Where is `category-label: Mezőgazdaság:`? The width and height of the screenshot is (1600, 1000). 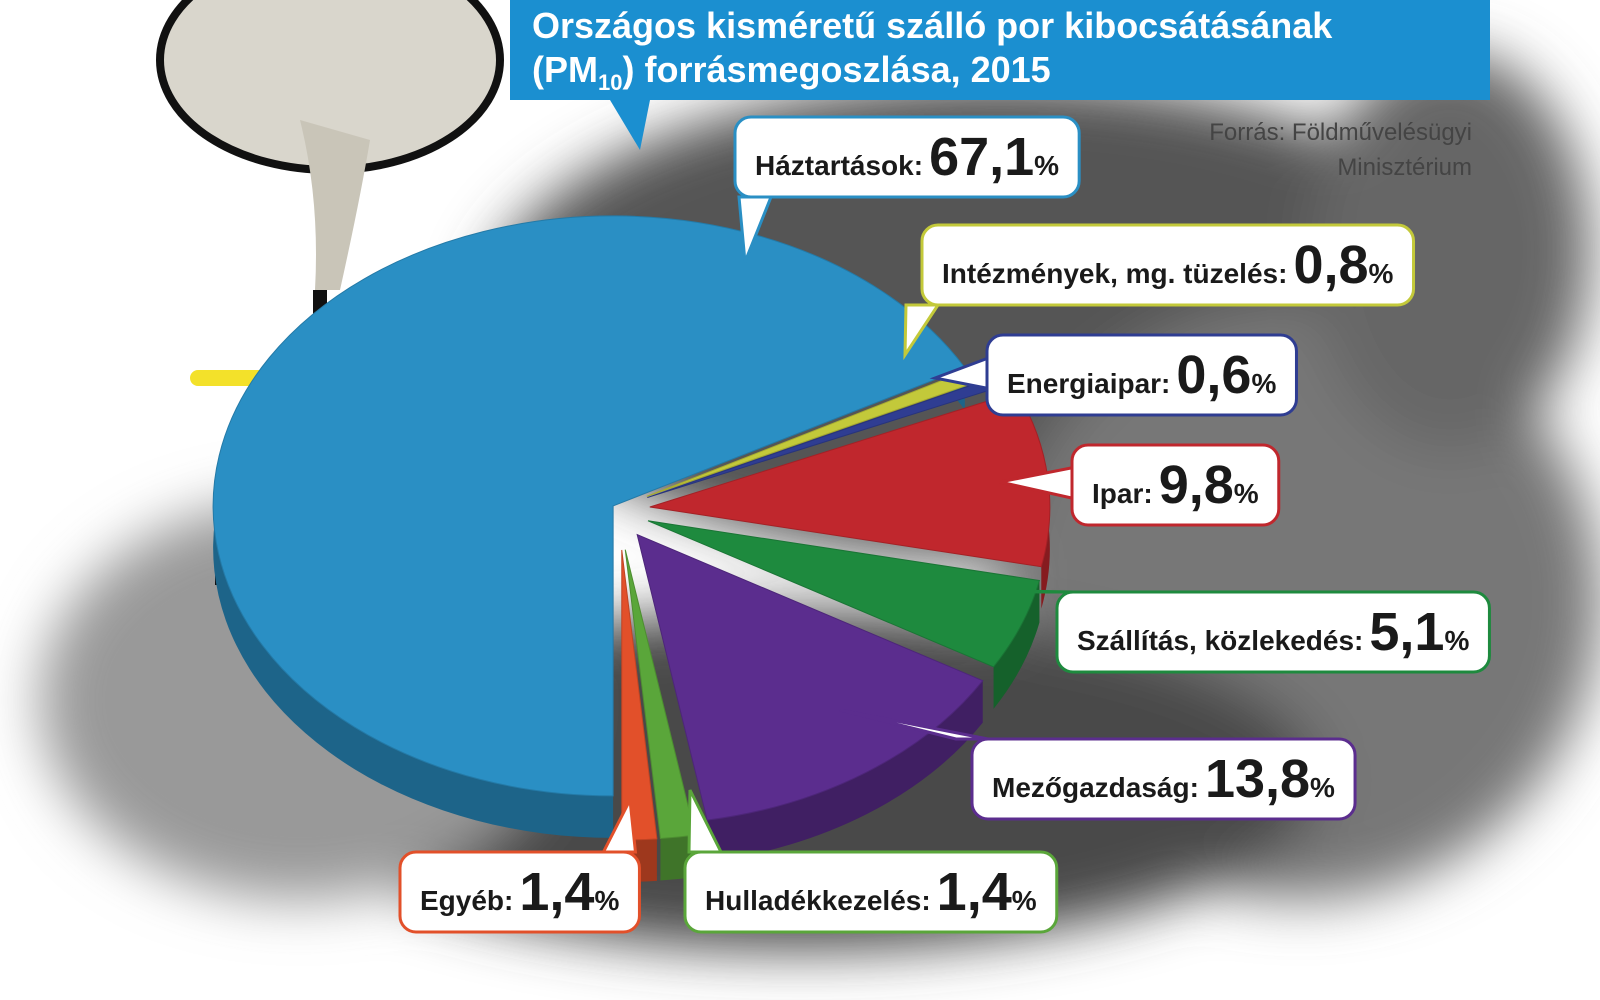
category-label: Mezőgazdaság: is located at coordinates (1095, 787).